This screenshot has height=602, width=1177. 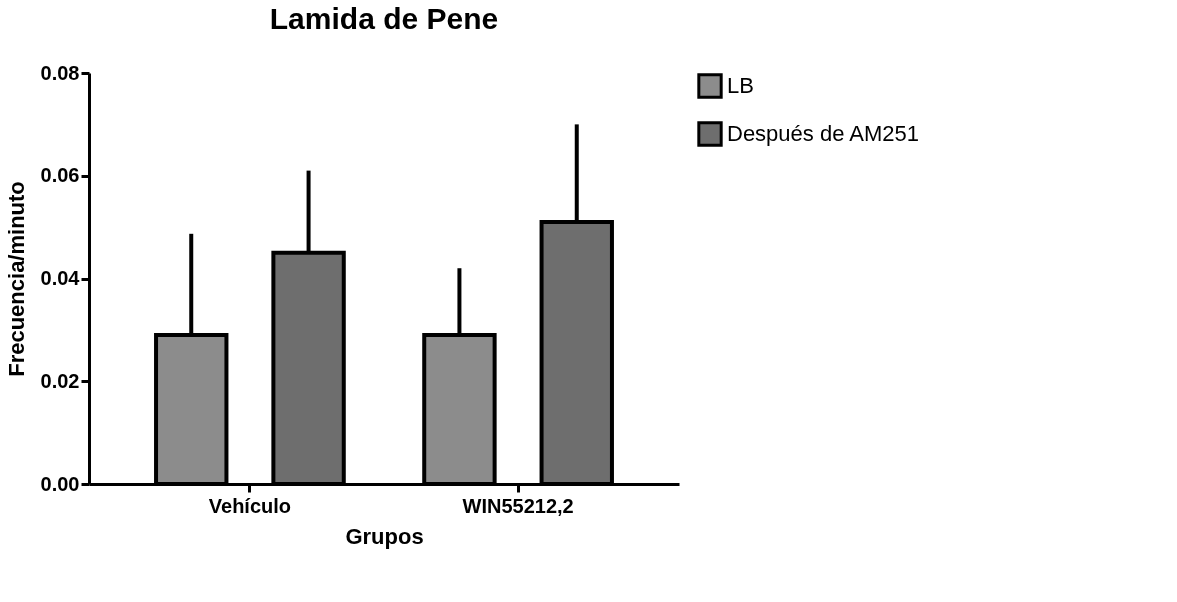 What do you see at coordinates (384, 536) in the screenshot?
I see `x-axis-title: Grupos` at bounding box center [384, 536].